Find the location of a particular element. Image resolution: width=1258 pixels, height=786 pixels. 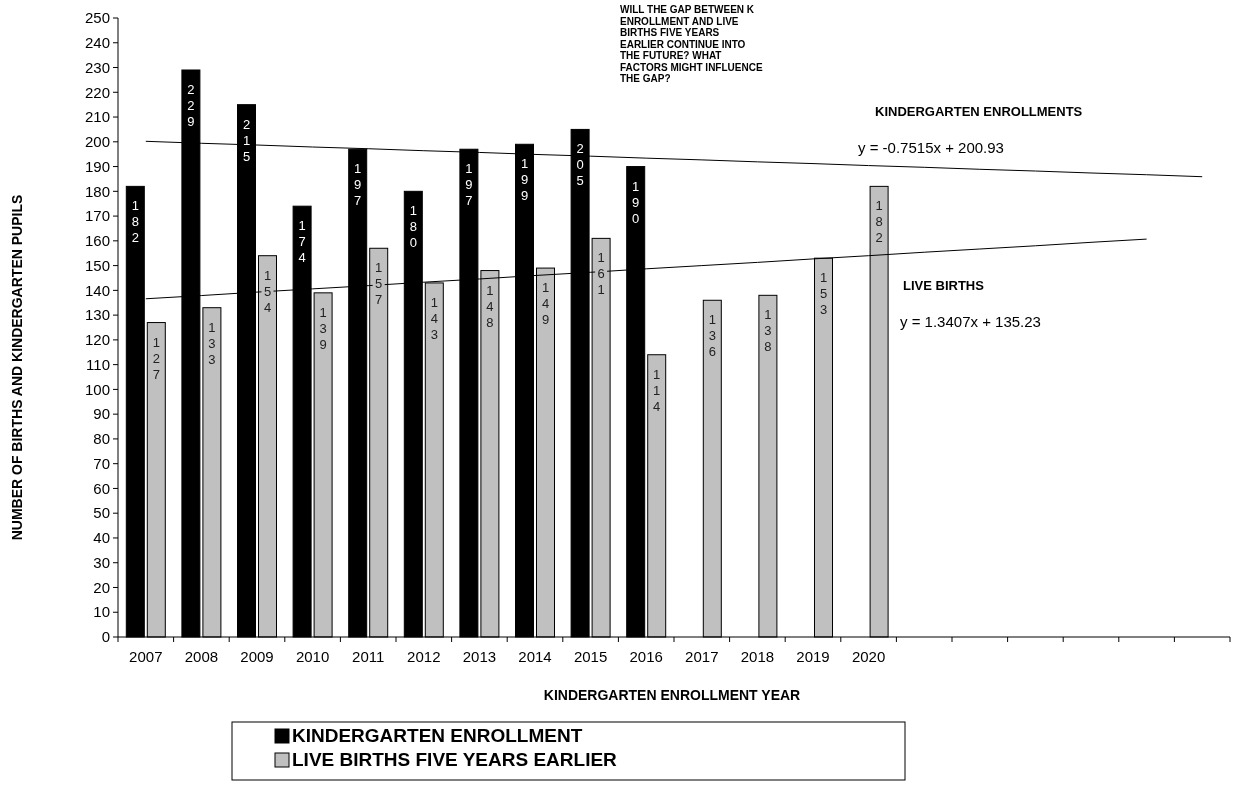

y-tick-label: 190 is located at coordinates (97, 166).